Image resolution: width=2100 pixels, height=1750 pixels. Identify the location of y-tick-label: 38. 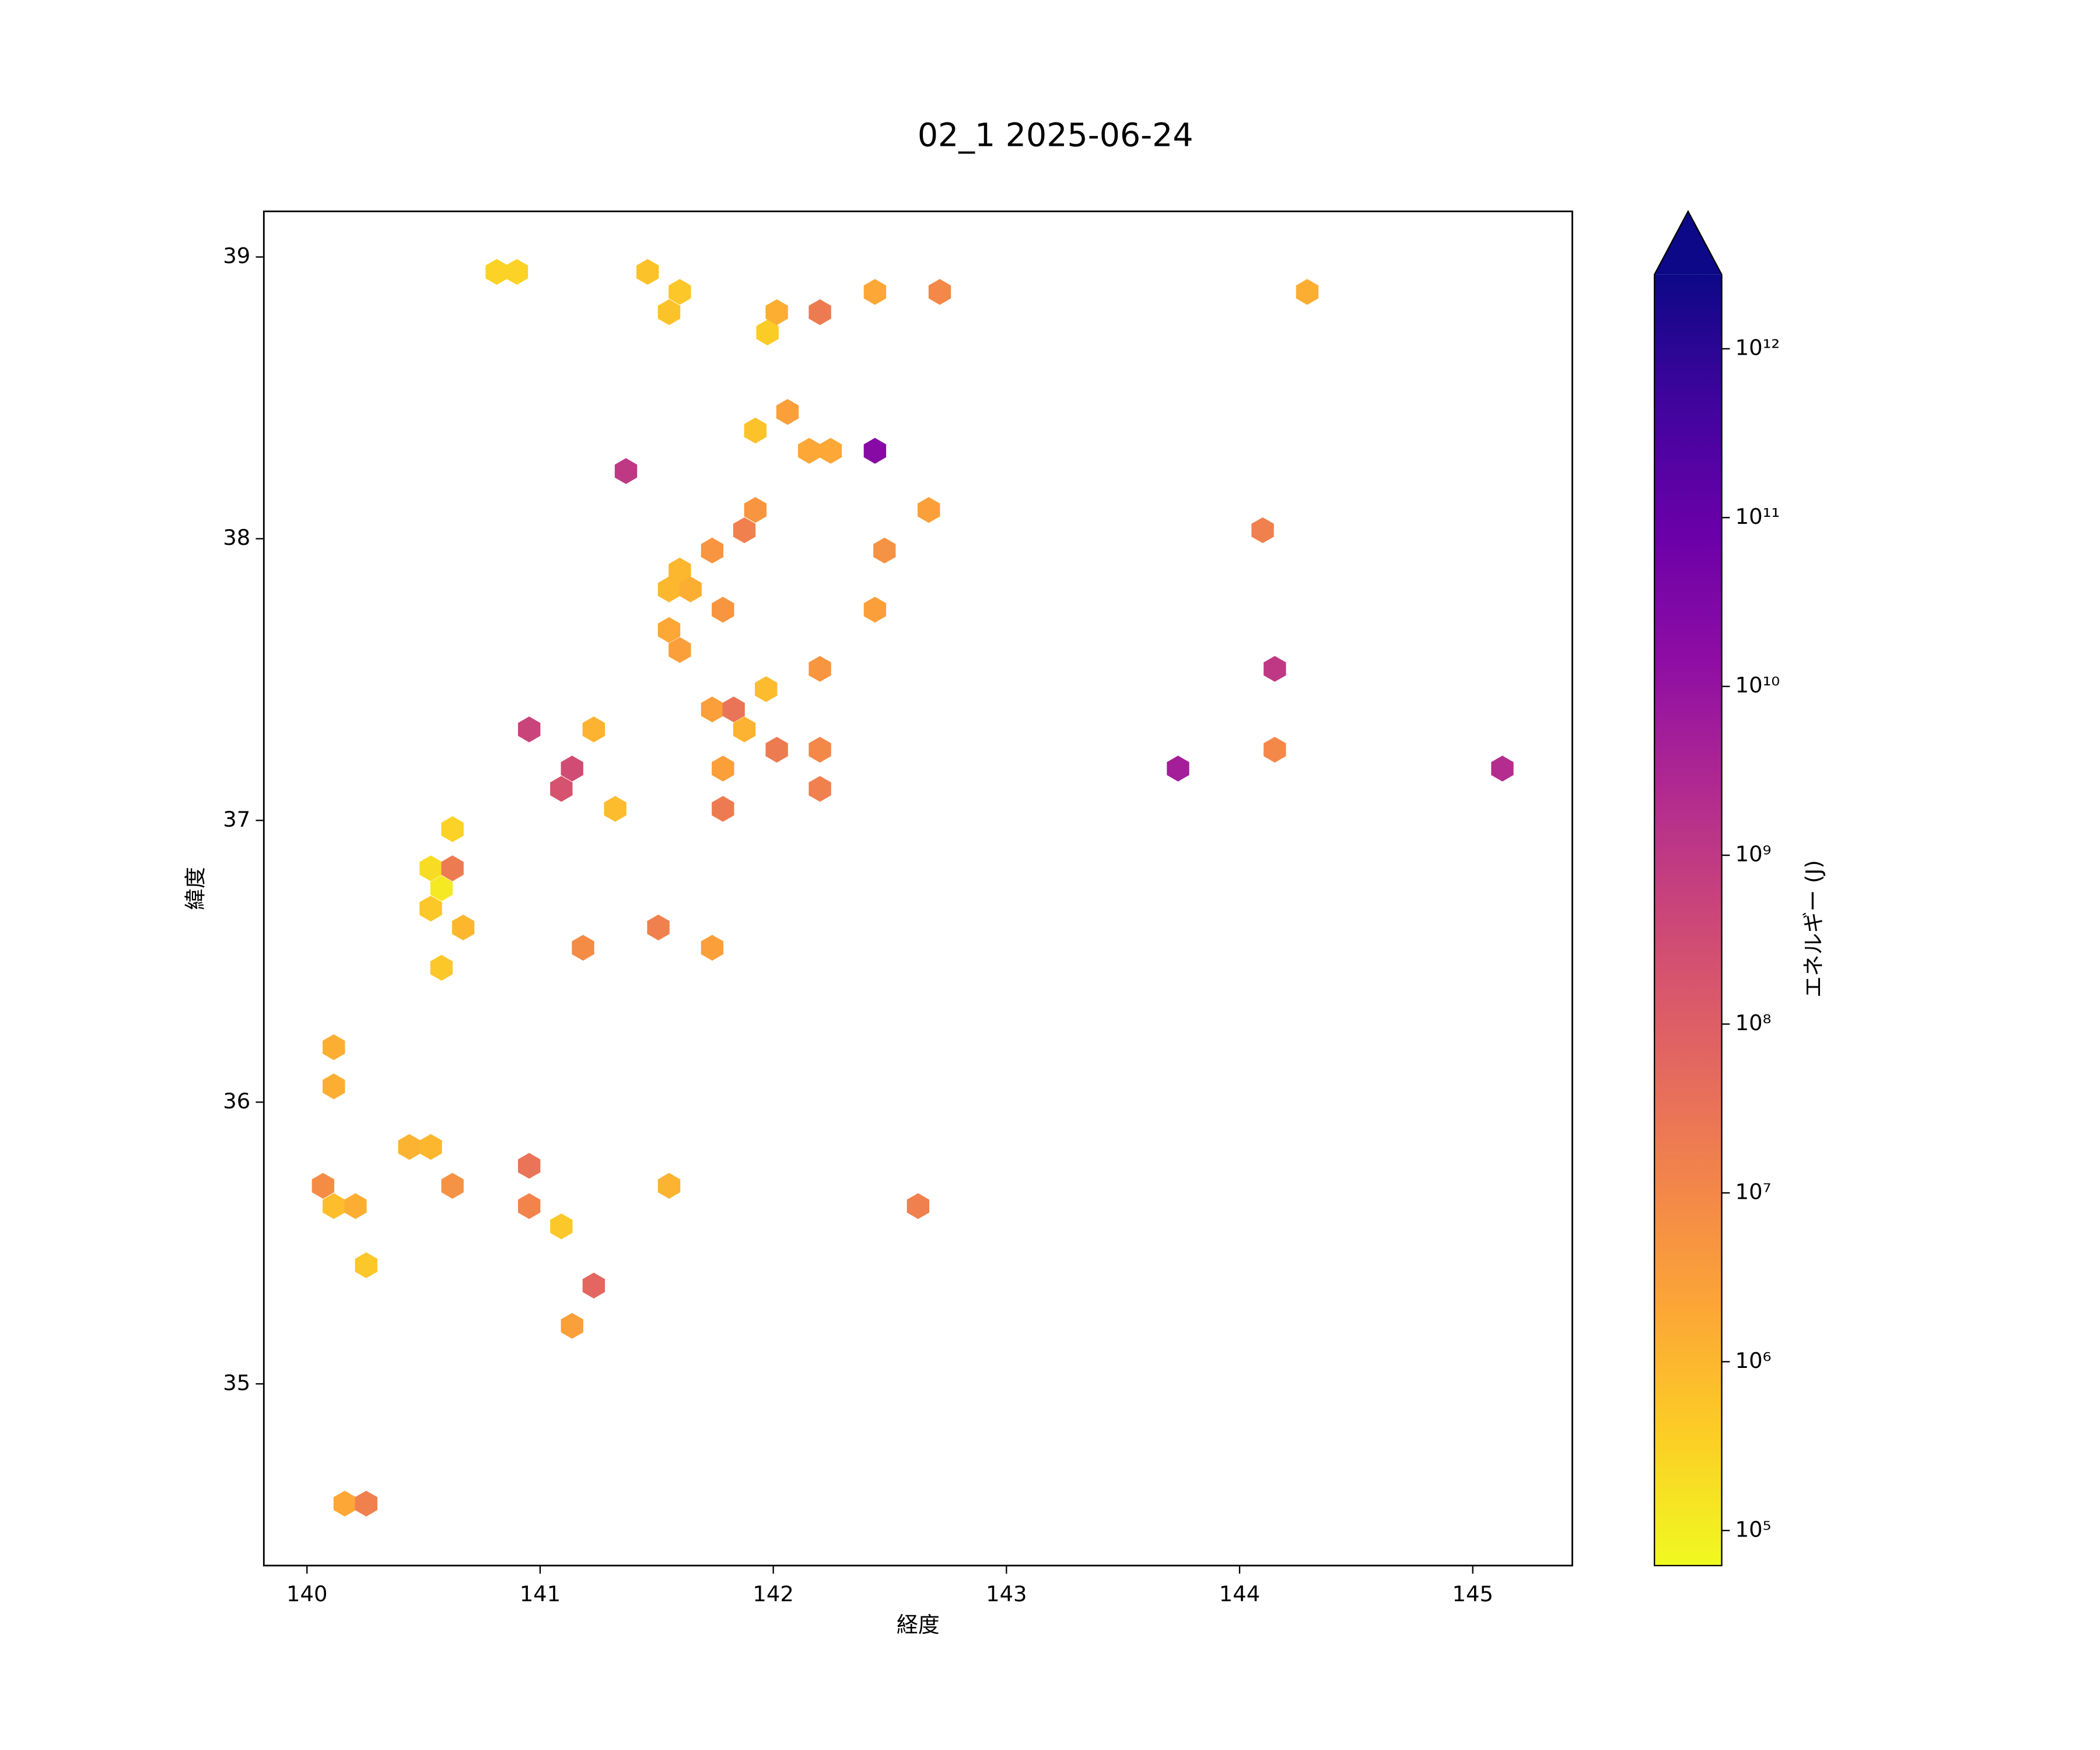
(236, 537).